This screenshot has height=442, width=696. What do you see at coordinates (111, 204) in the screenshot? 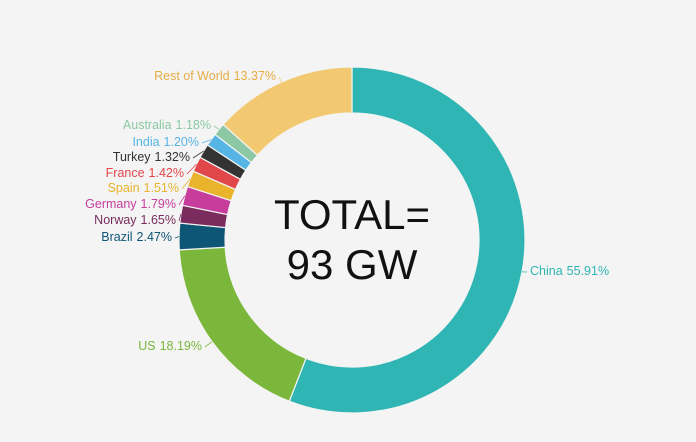
I see `label-name: Germany` at bounding box center [111, 204].